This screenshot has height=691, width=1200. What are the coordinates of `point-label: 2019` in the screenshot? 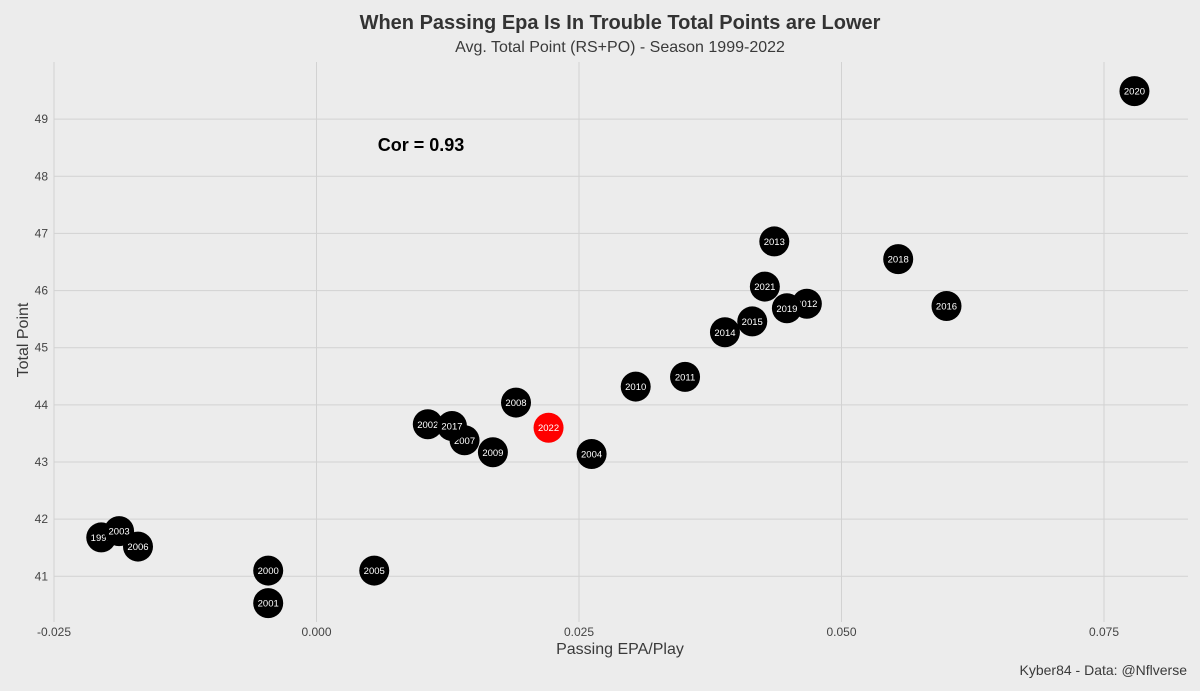 It's located at (786, 309).